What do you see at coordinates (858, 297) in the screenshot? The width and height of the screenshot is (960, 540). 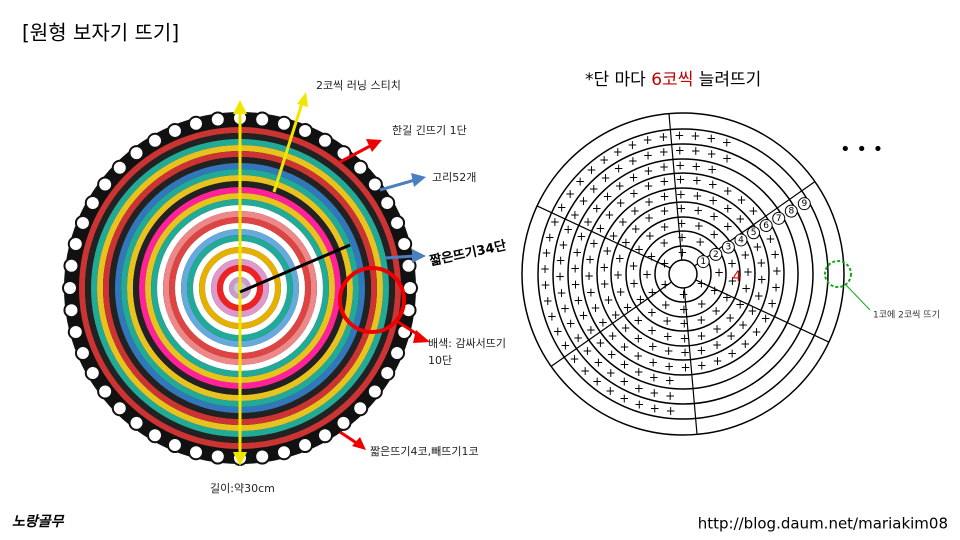 I see `note-arrow` at bounding box center [858, 297].